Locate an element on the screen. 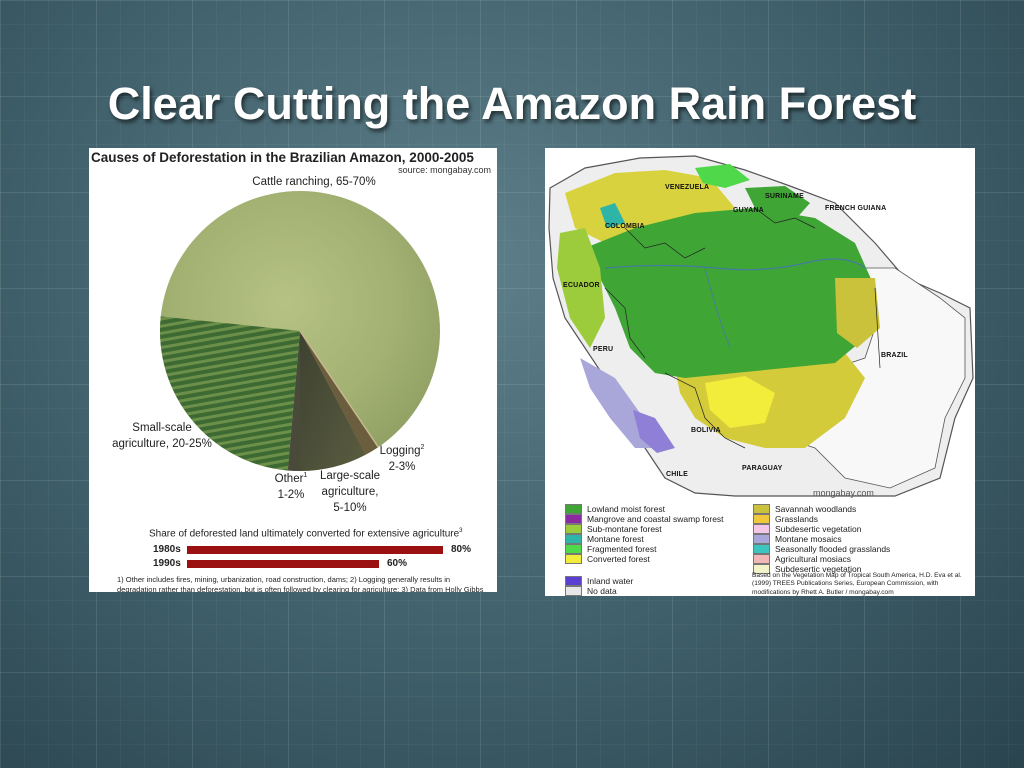  lowland-forest is located at coordinates (730, 293).